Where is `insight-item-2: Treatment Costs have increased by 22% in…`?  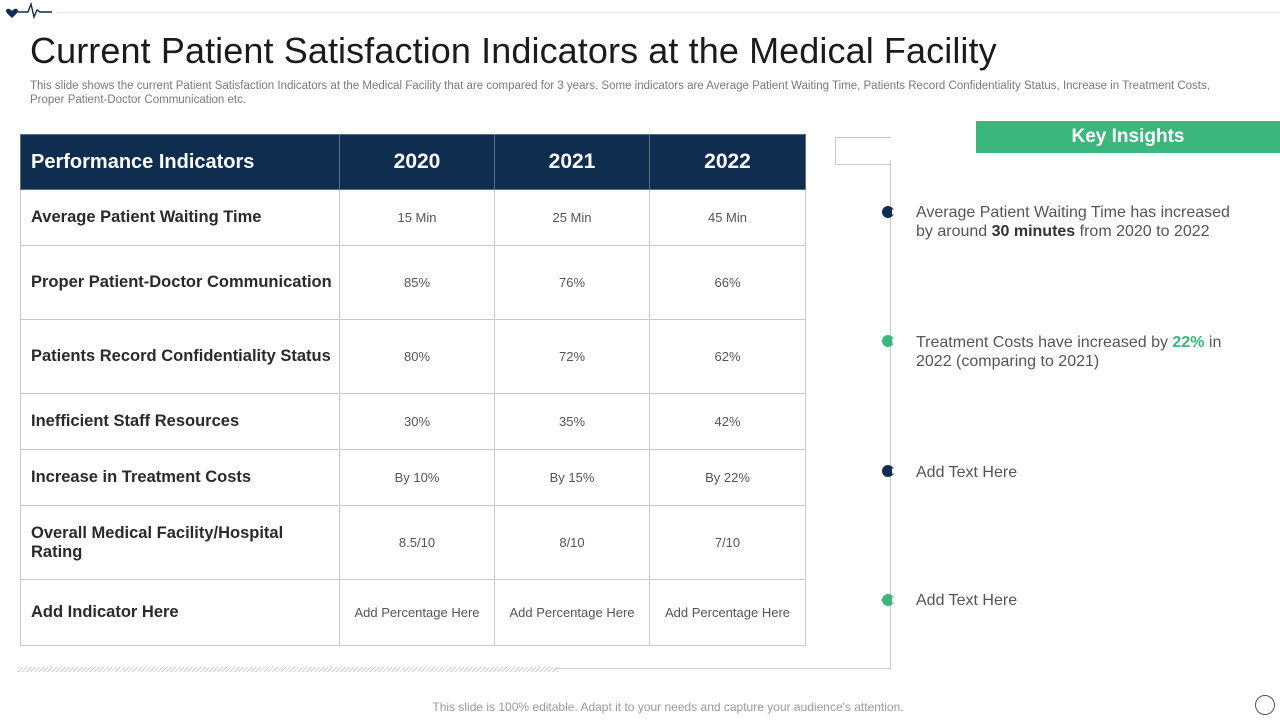
insight-item-2: Treatment Costs have increased by 22% in… is located at coordinates (1076, 352).